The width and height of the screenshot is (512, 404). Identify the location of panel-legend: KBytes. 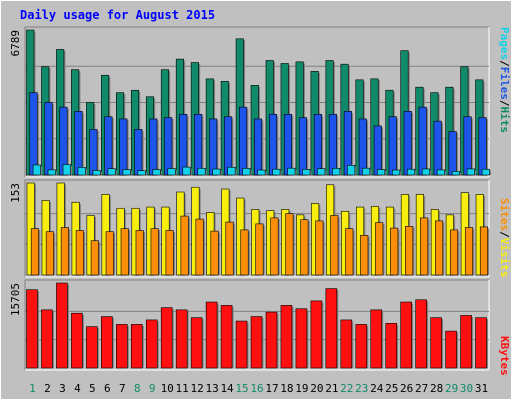
(504, 356).